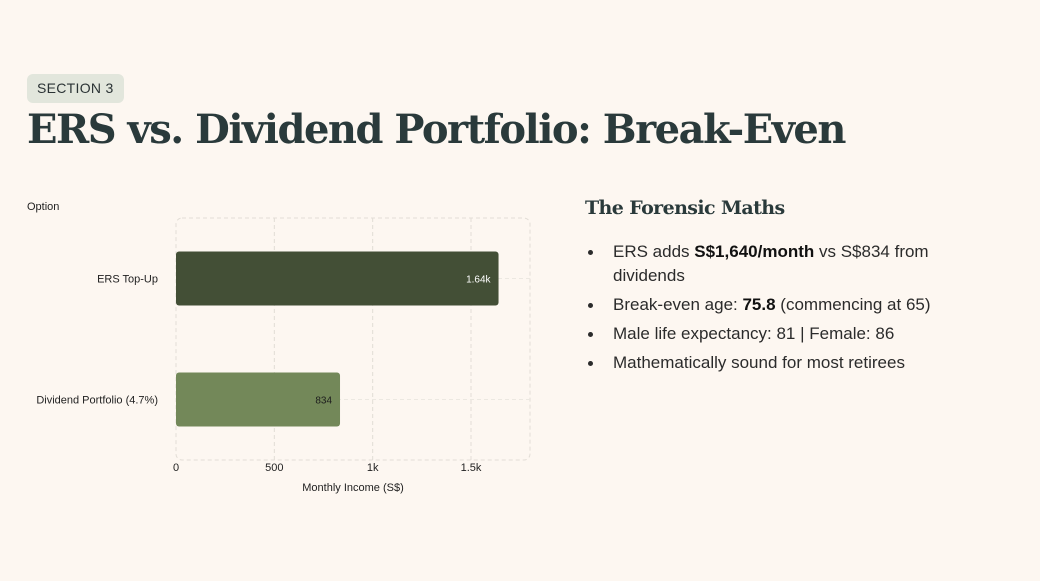 The height and width of the screenshot is (581, 1040). What do you see at coordinates (373, 468) in the screenshot?
I see `x-tick-label: 1k` at bounding box center [373, 468].